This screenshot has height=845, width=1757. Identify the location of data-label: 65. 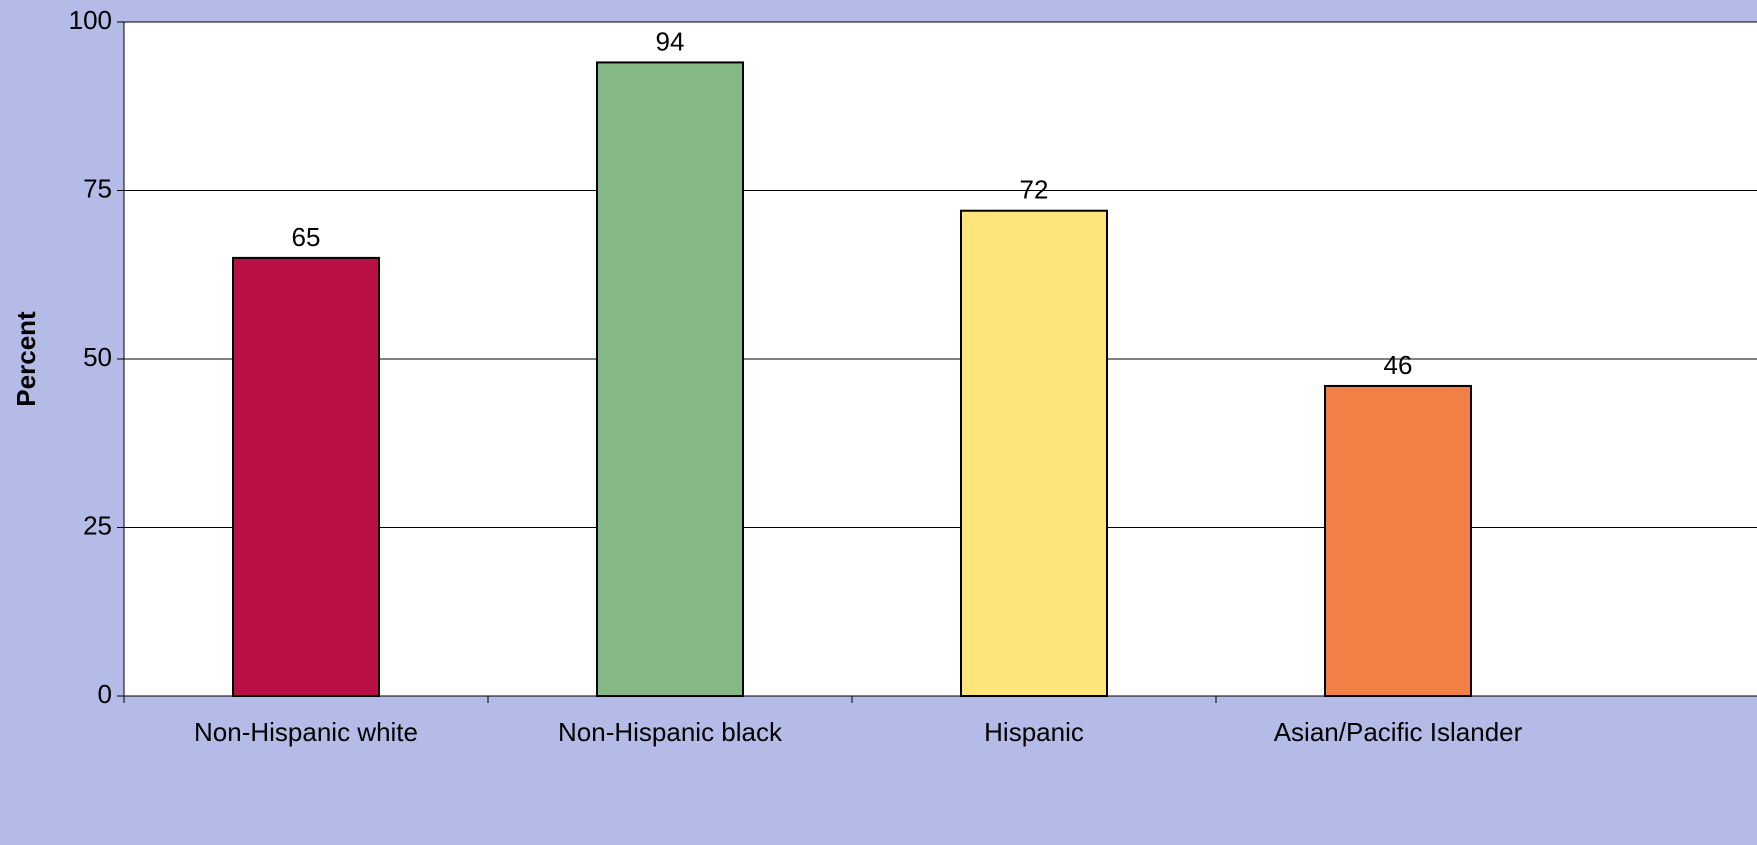
(306, 237).